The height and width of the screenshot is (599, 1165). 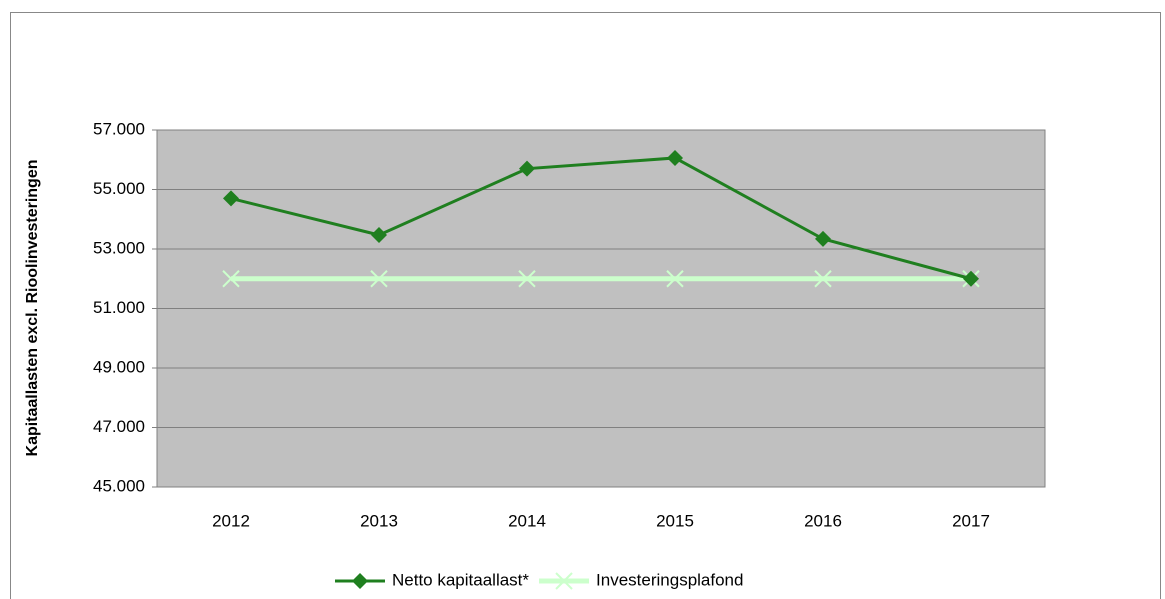 I want to click on y-tick-label: 51.000, so click(x=119, y=307).